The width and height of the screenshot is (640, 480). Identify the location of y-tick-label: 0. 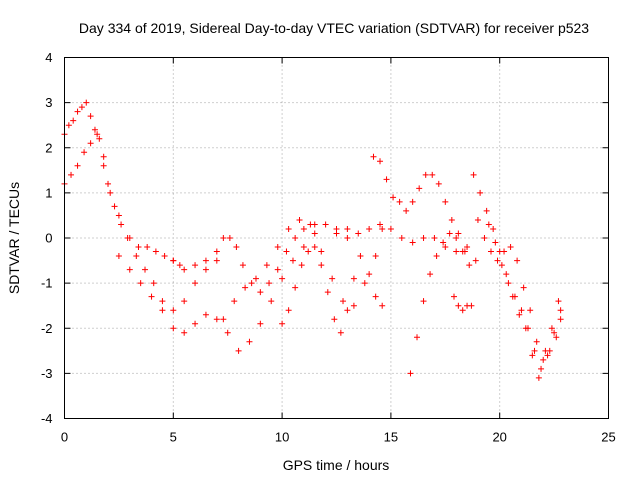
(48, 238).